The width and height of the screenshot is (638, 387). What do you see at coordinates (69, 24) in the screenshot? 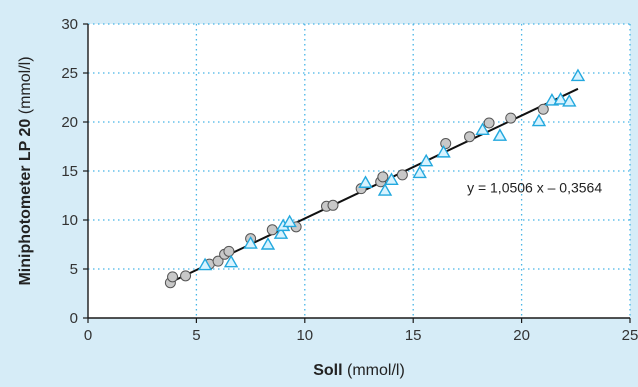
I see `y-tick-label: 30` at bounding box center [69, 24].